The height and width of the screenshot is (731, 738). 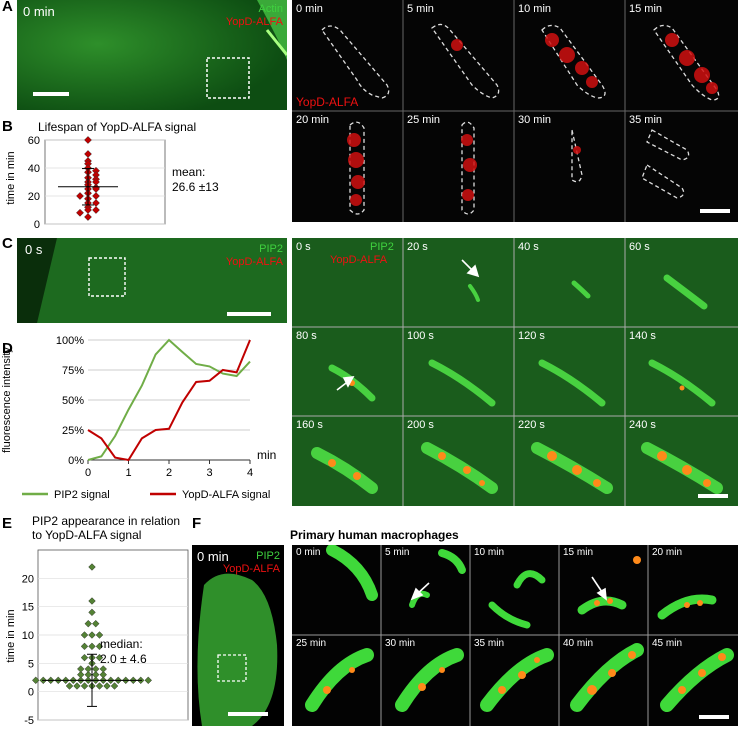 What do you see at coordinates (420, 425) in the screenshot?
I see `frame-label: 200 s` at bounding box center [420, 425].